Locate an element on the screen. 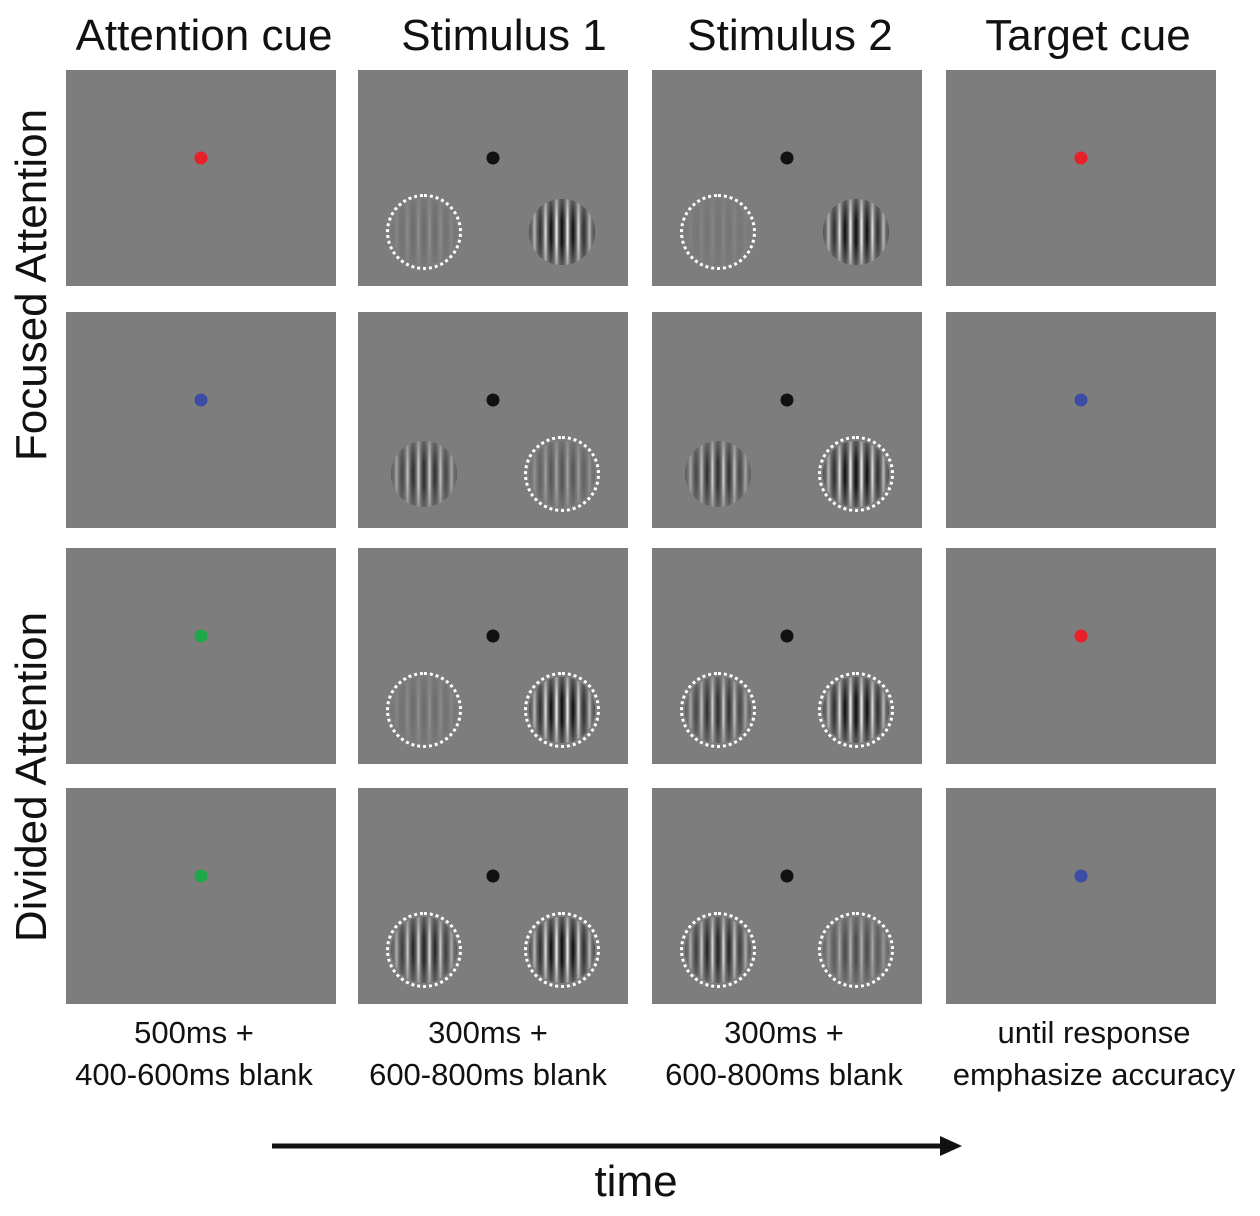  timing-label-stimulus-1: 300ms + 600-800ms blank is located at coordinates (488, 1054).